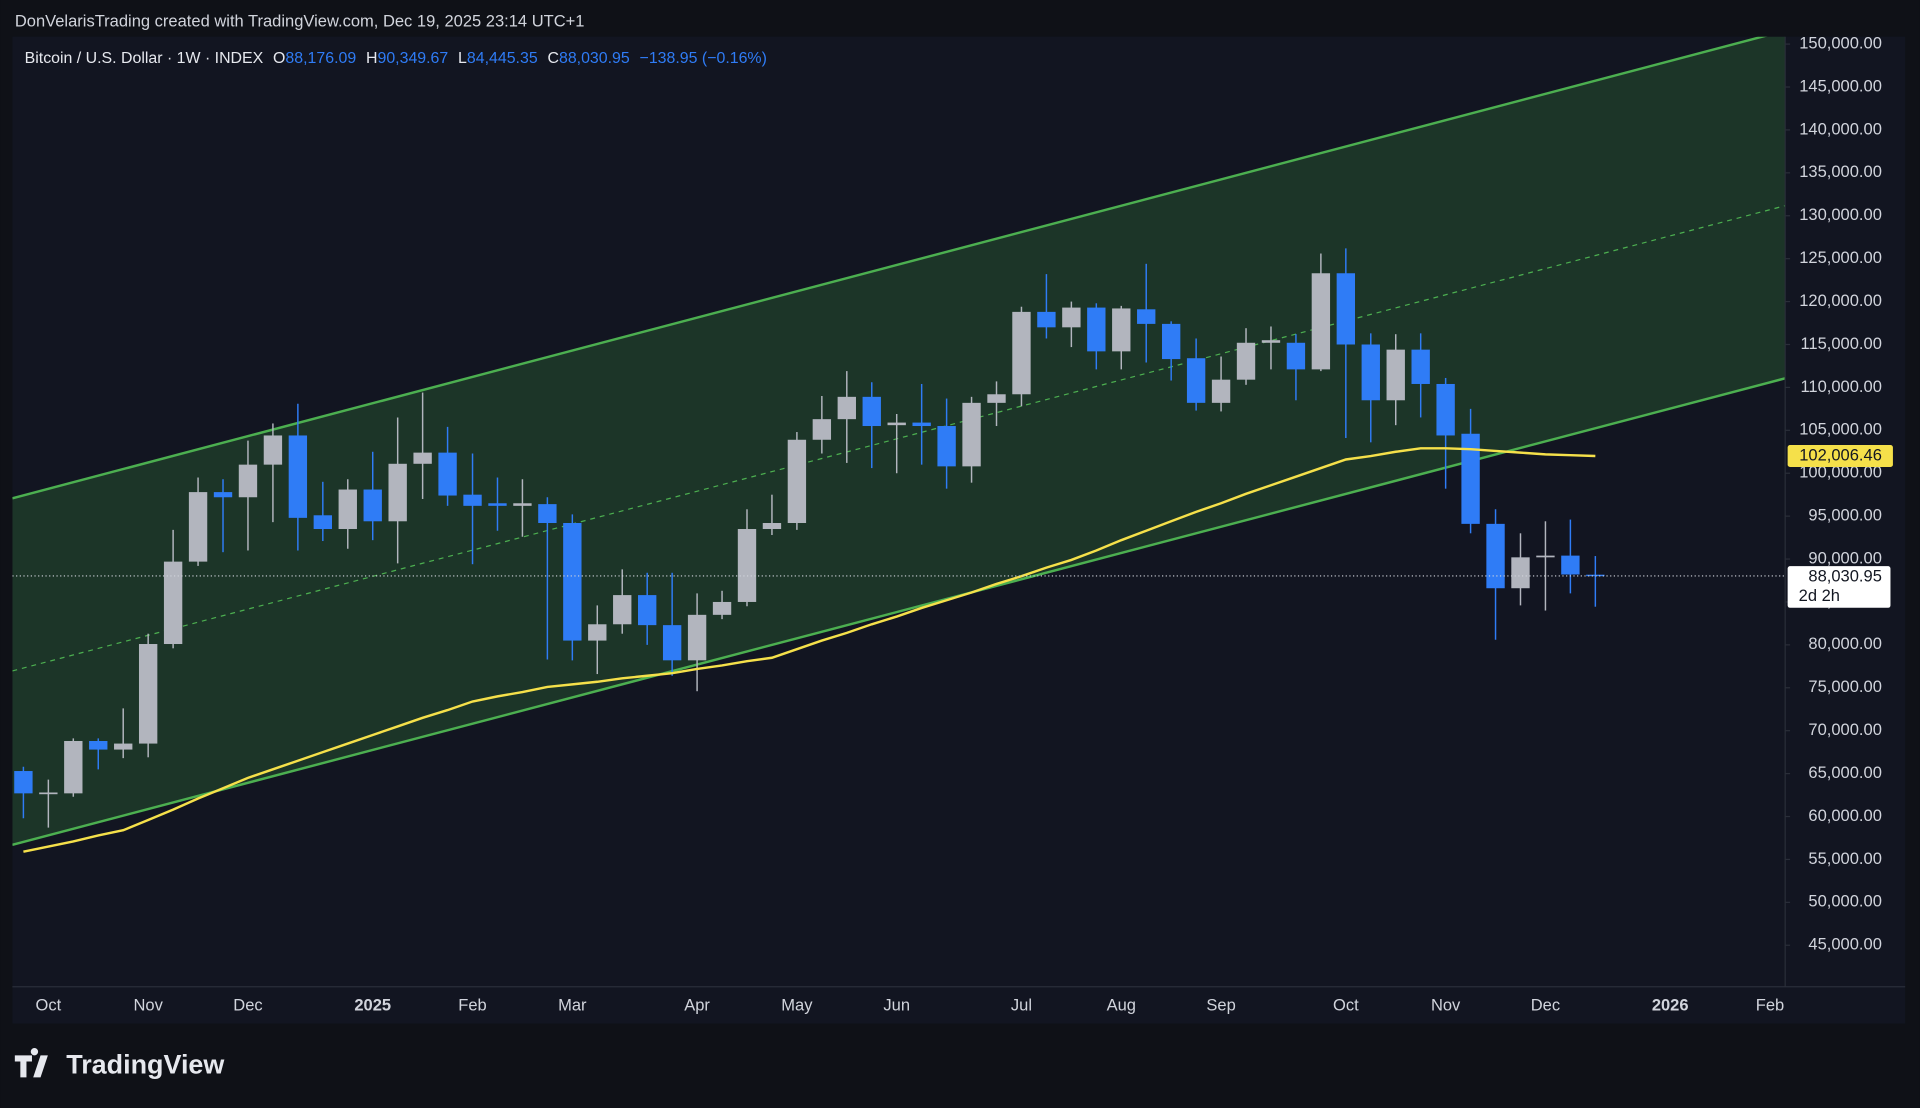 The height and width of the screenshot is (1108, 1920). I want to click on y-tick-label: 75,000.00, so click(1844, 686).